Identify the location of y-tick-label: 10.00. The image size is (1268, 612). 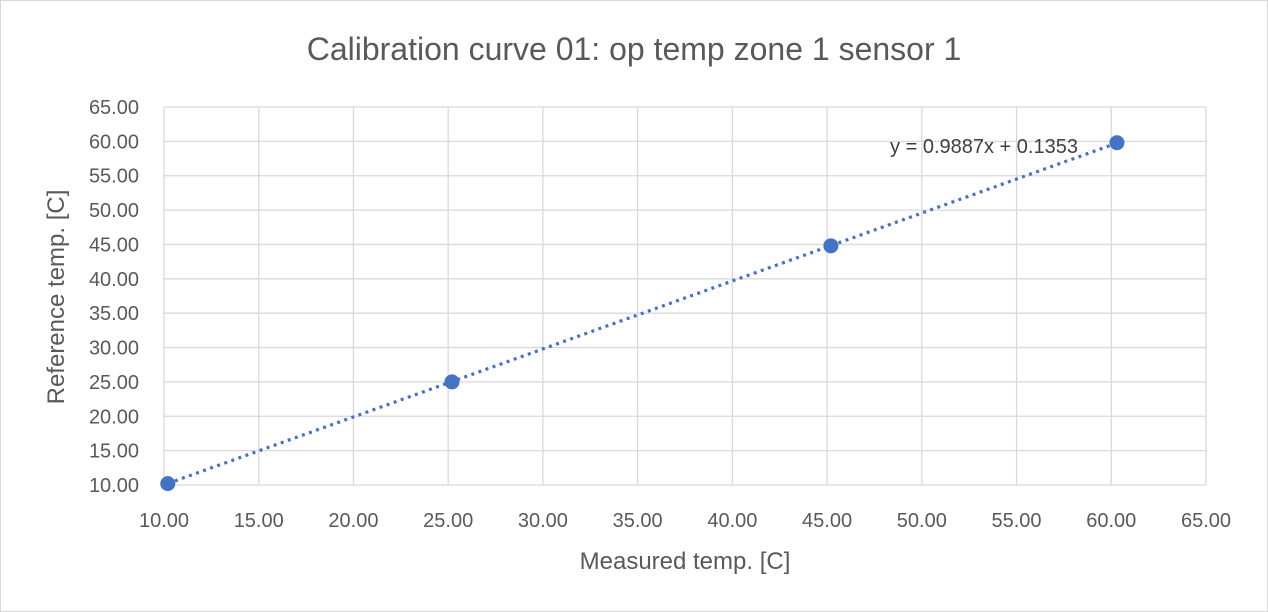
(114, 486).